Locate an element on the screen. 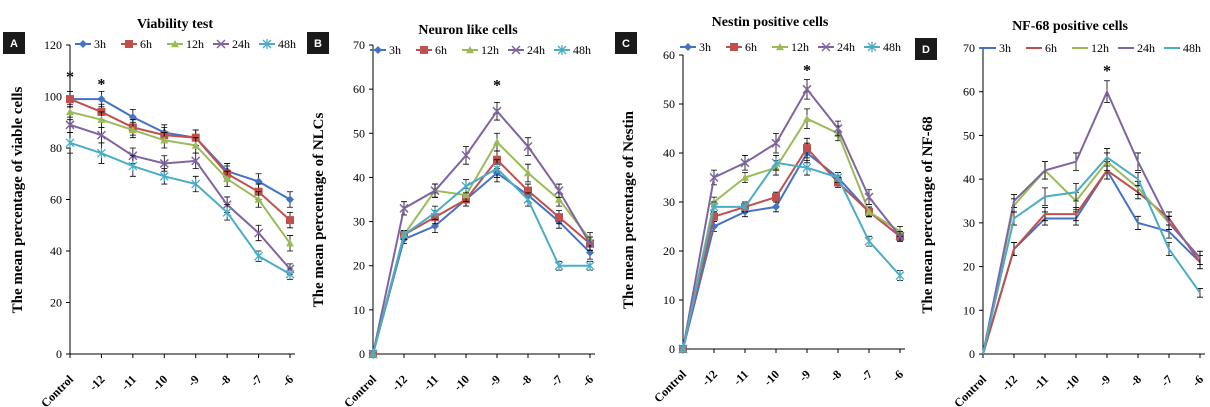 Image resolution: width=1210 pixels, height=407 pixels. y-tick-label: 30 is located at coordinates (359, 222).